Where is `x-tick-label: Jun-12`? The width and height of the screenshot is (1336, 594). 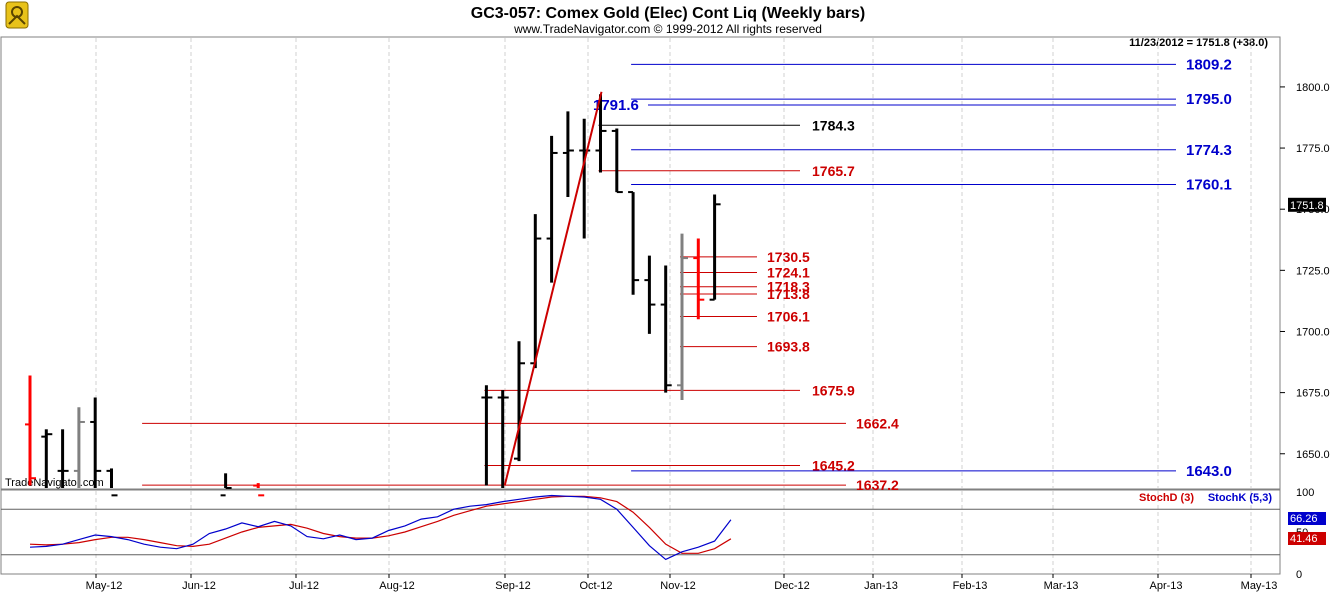 x-tick-label: Jun-12 is located at coordinates (199, 586).